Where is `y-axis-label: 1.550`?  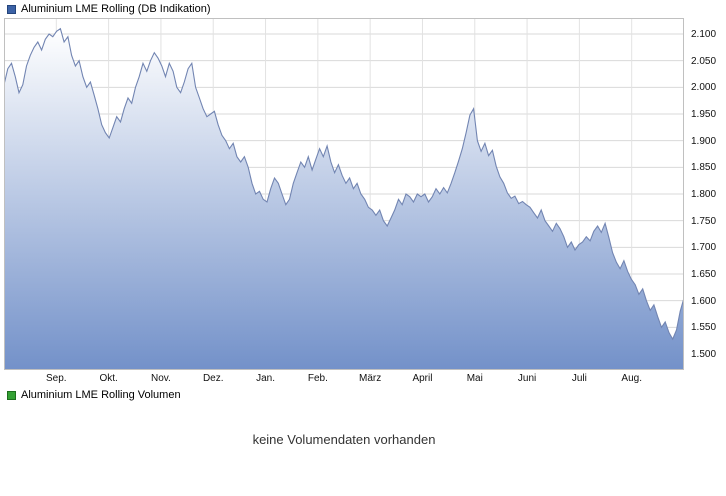
y-axis-label: 1.550 is located at coordinates (704, 328).